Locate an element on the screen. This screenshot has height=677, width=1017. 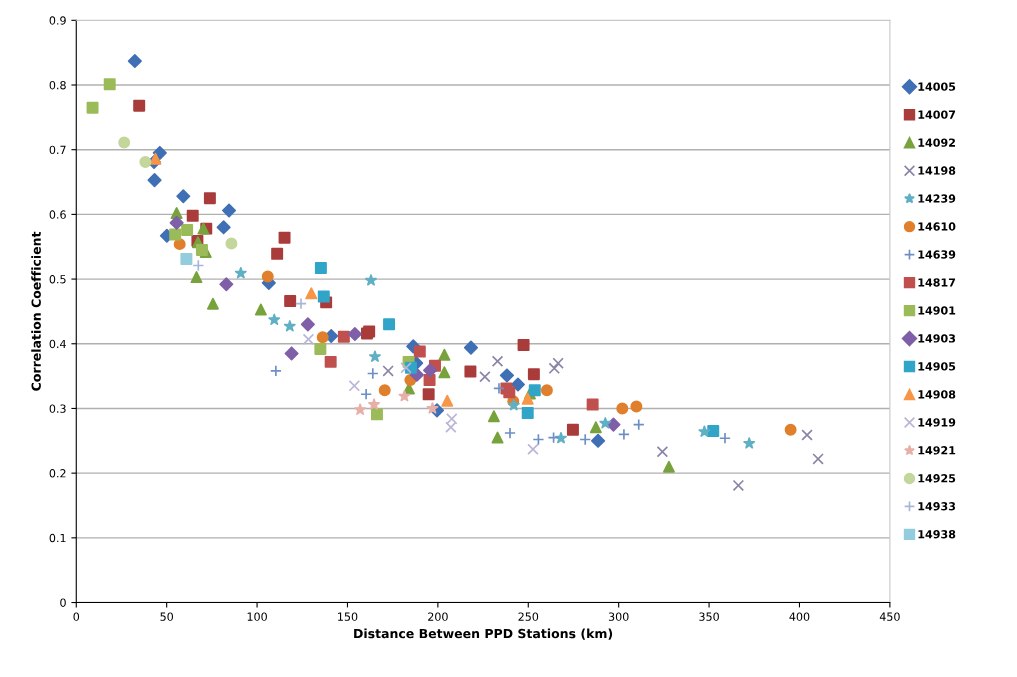
legend-label: 14905 is located at coordinates (937, 366).